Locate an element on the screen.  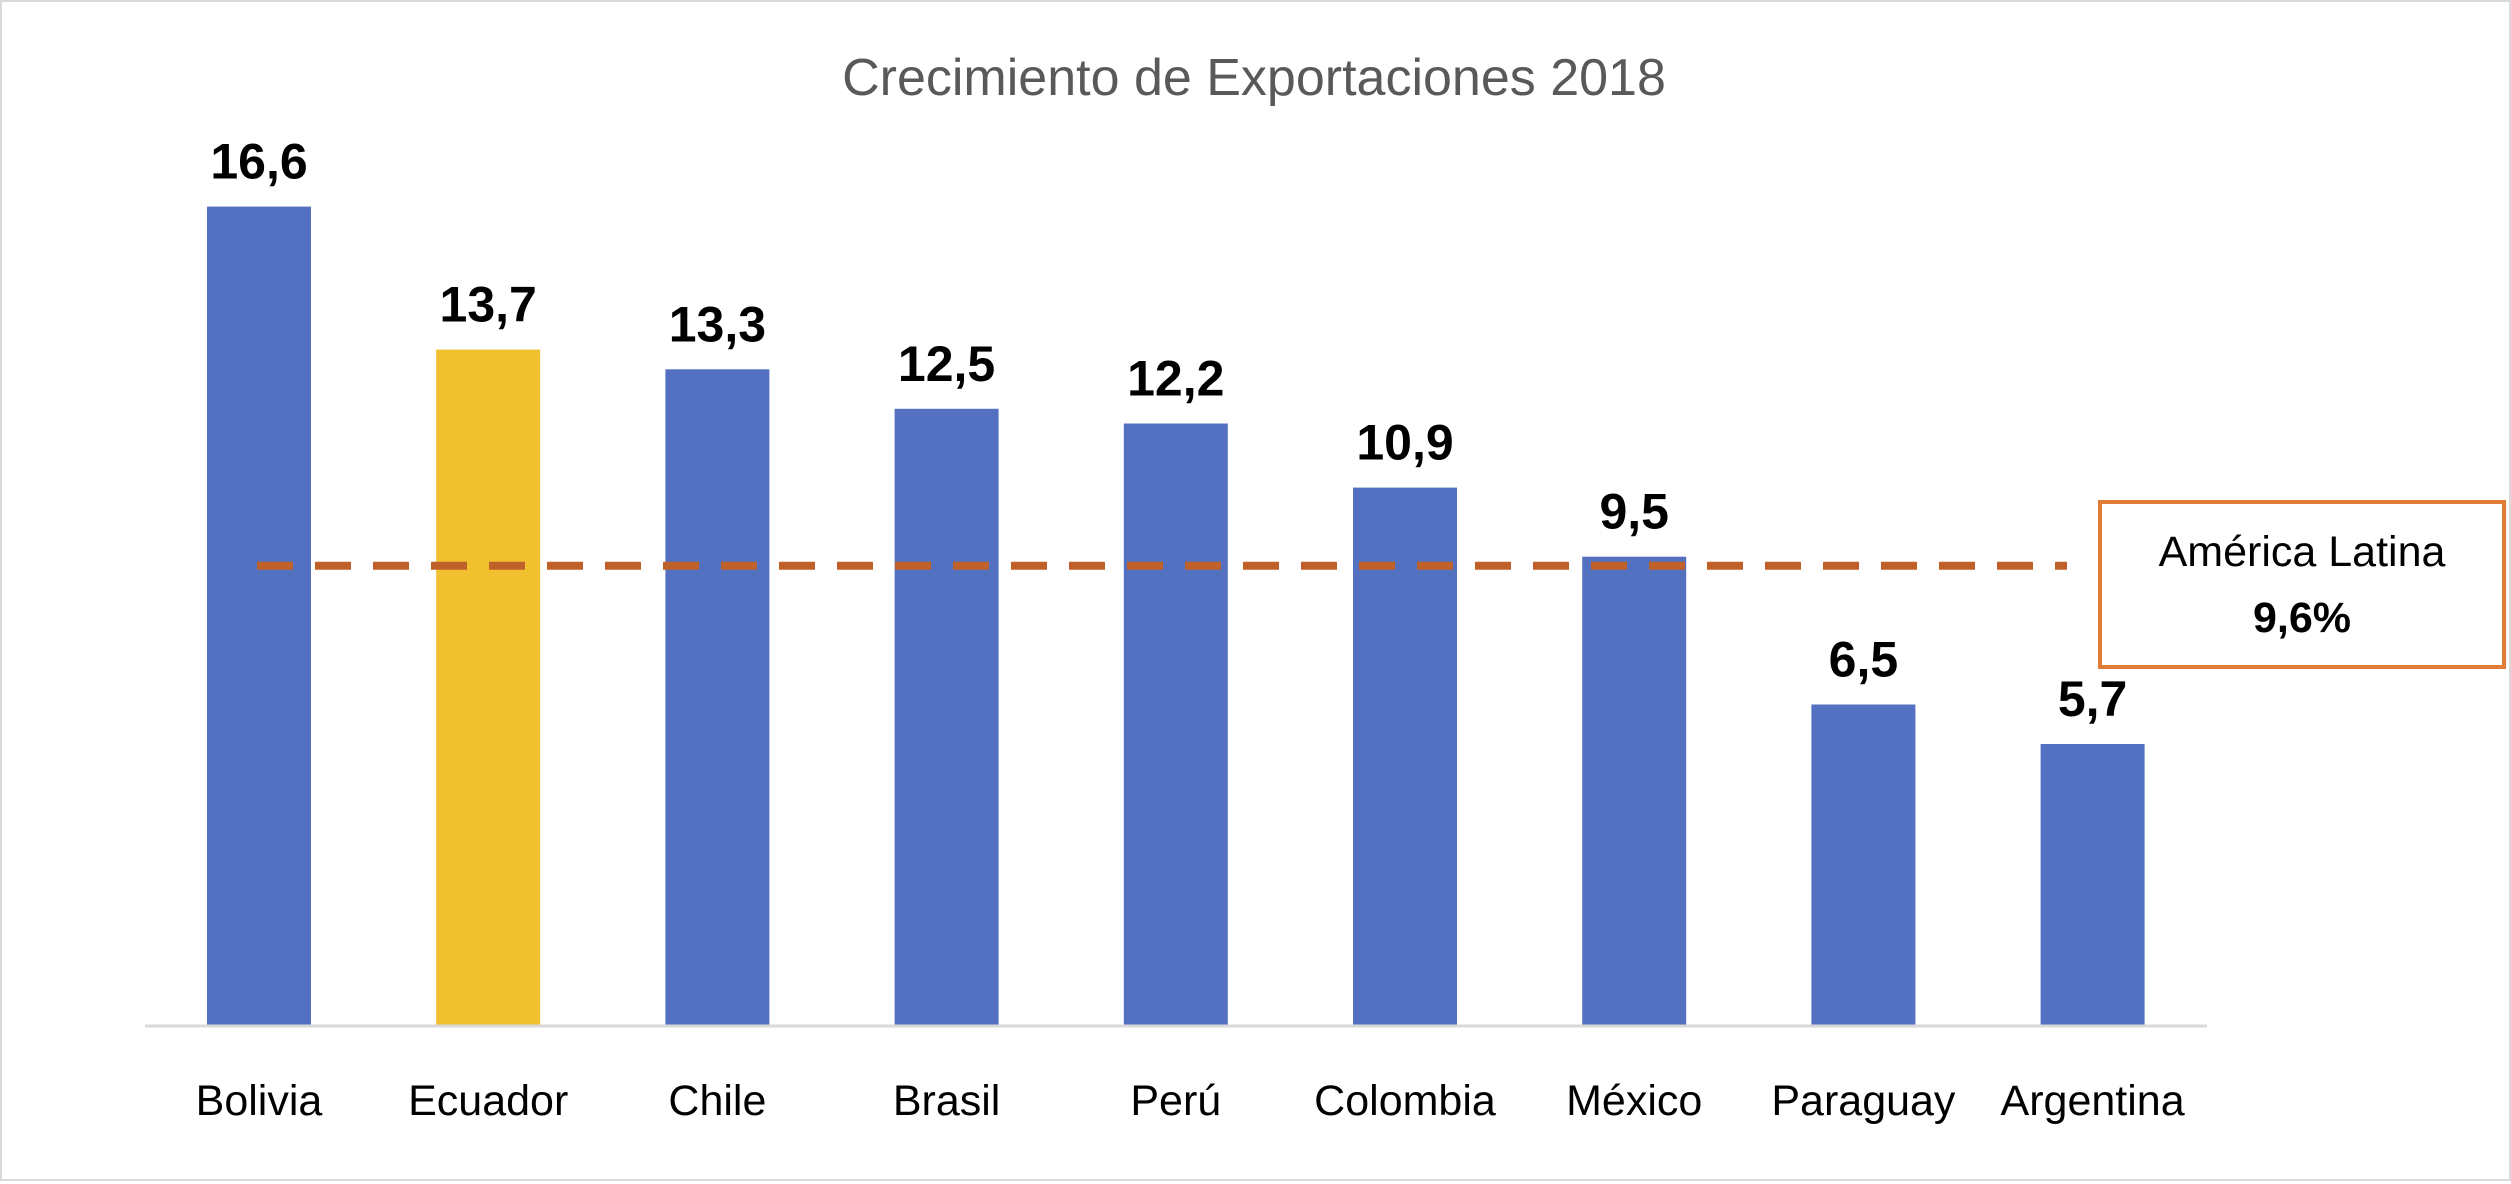
data-label-ecuador: 13,7 is located at coordinates (488, 305).